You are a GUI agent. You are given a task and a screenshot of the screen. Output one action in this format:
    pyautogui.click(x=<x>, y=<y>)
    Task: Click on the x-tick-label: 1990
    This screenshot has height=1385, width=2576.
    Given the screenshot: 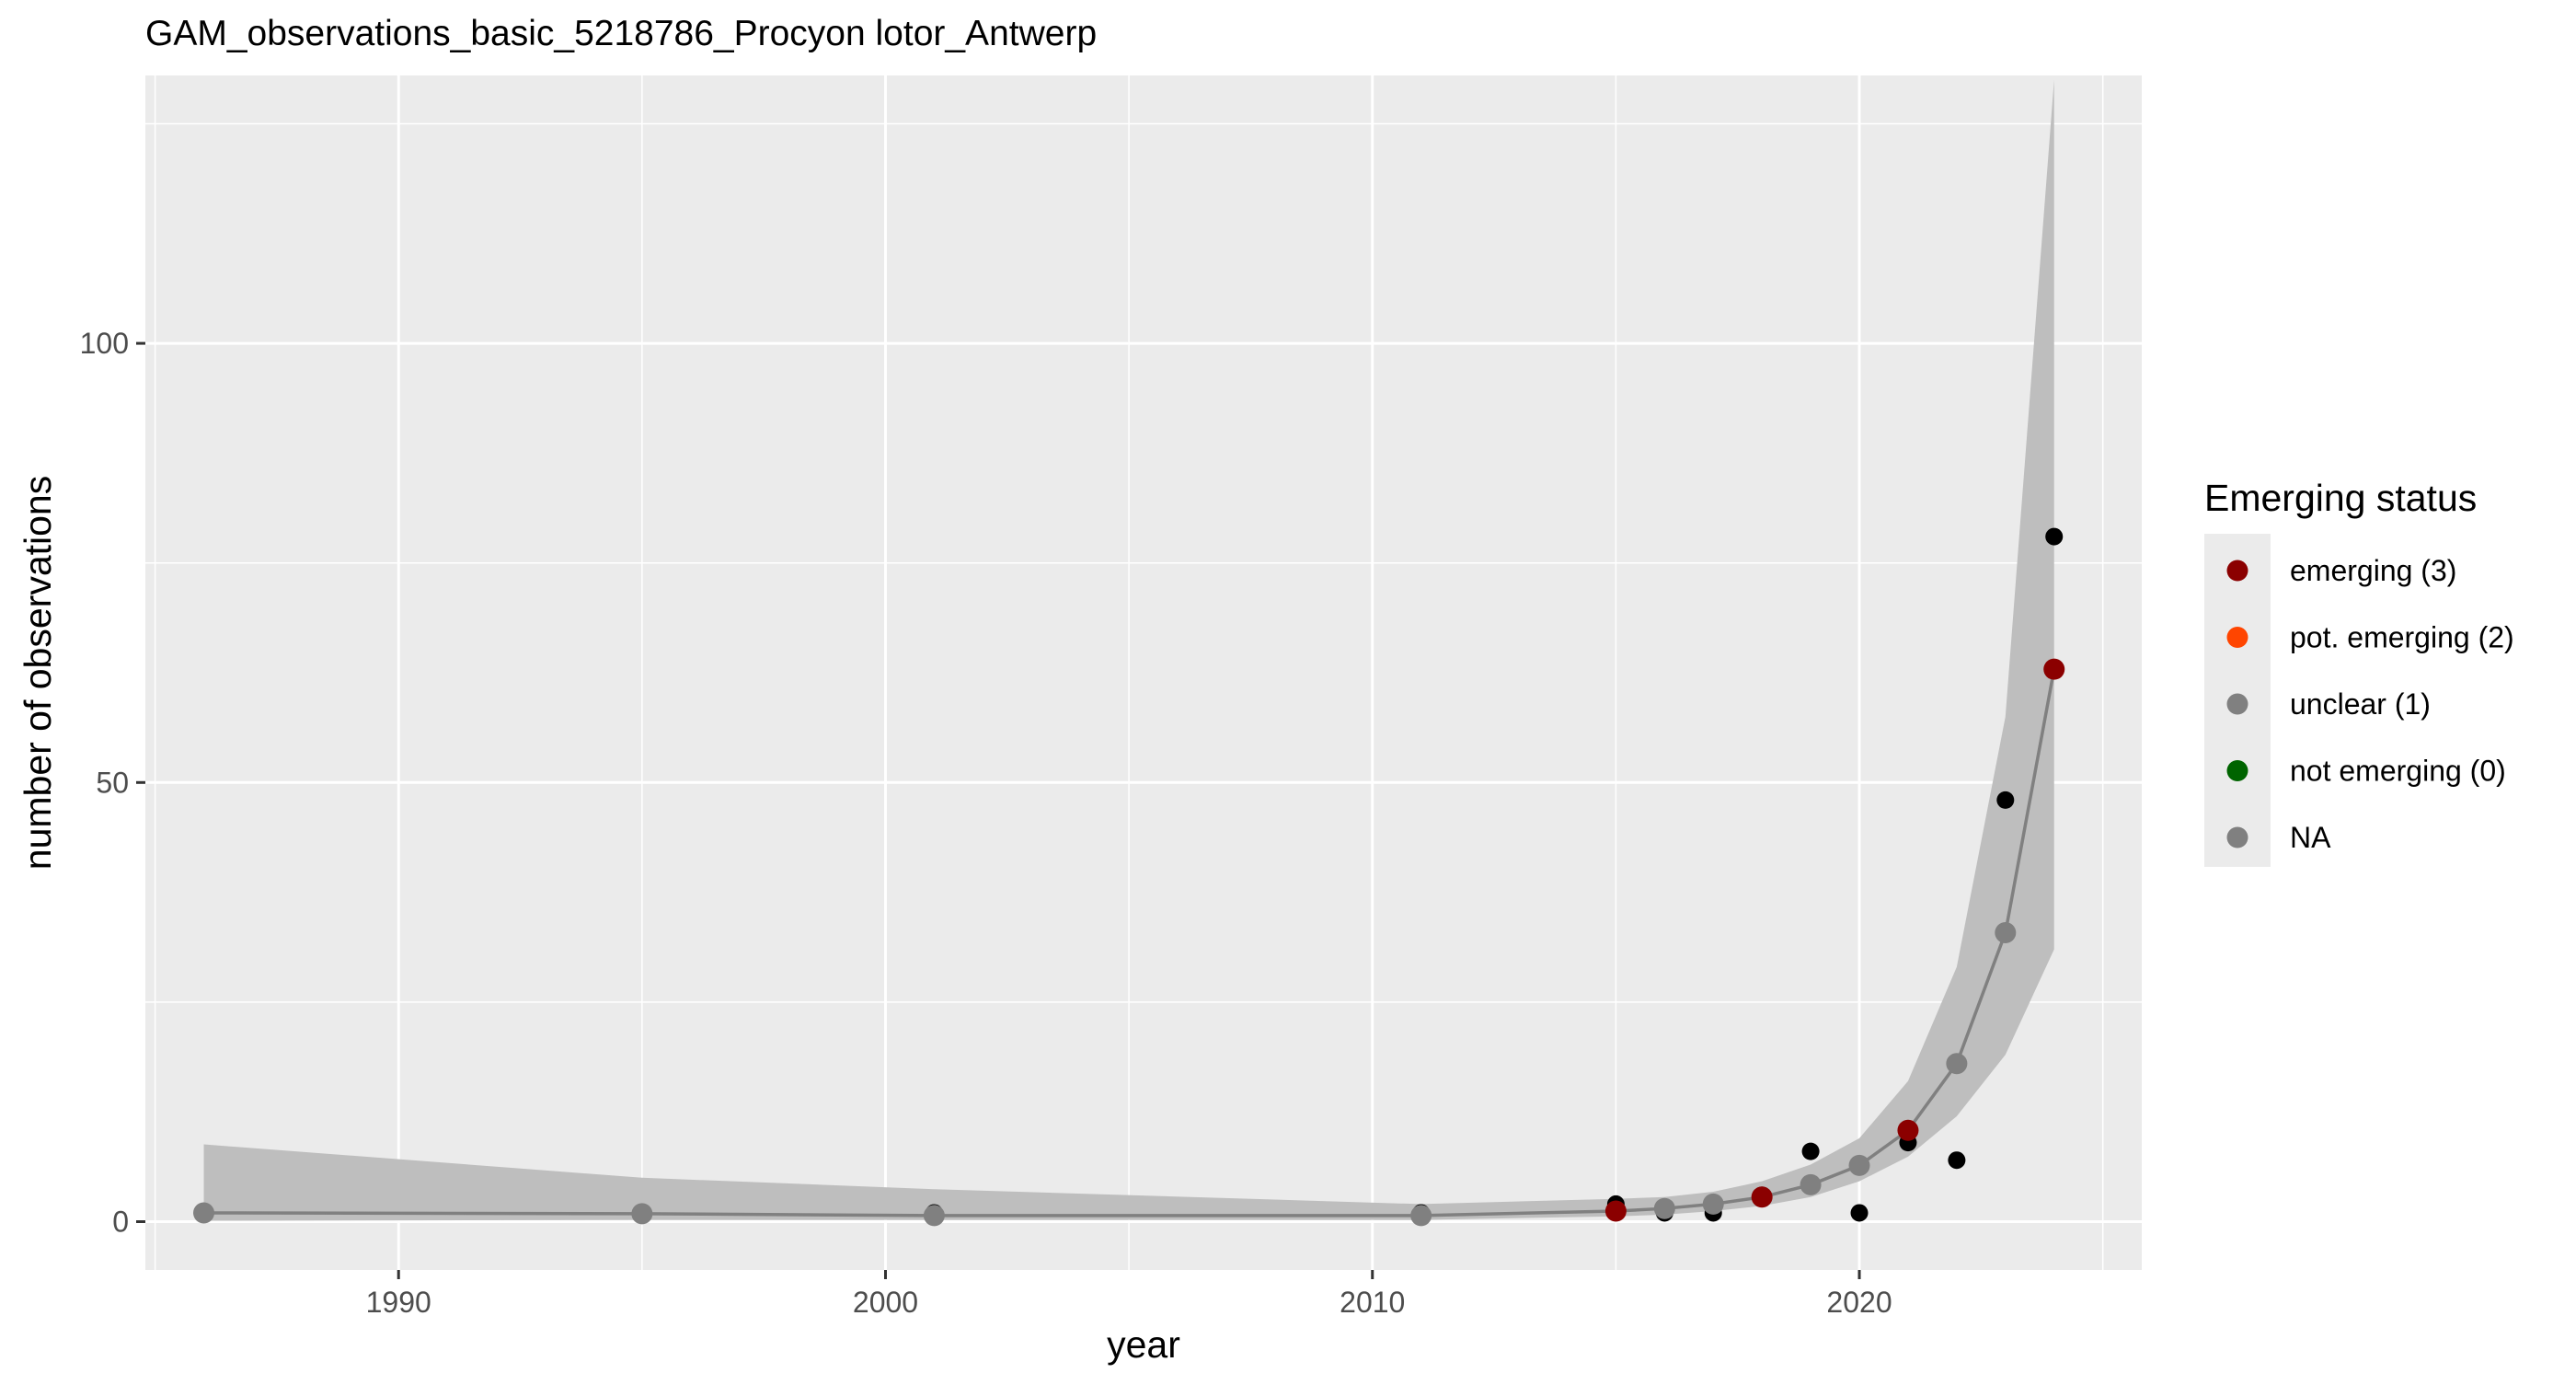 What is the action you would take?
    pyautogui.click(x=398, y=1302)
    